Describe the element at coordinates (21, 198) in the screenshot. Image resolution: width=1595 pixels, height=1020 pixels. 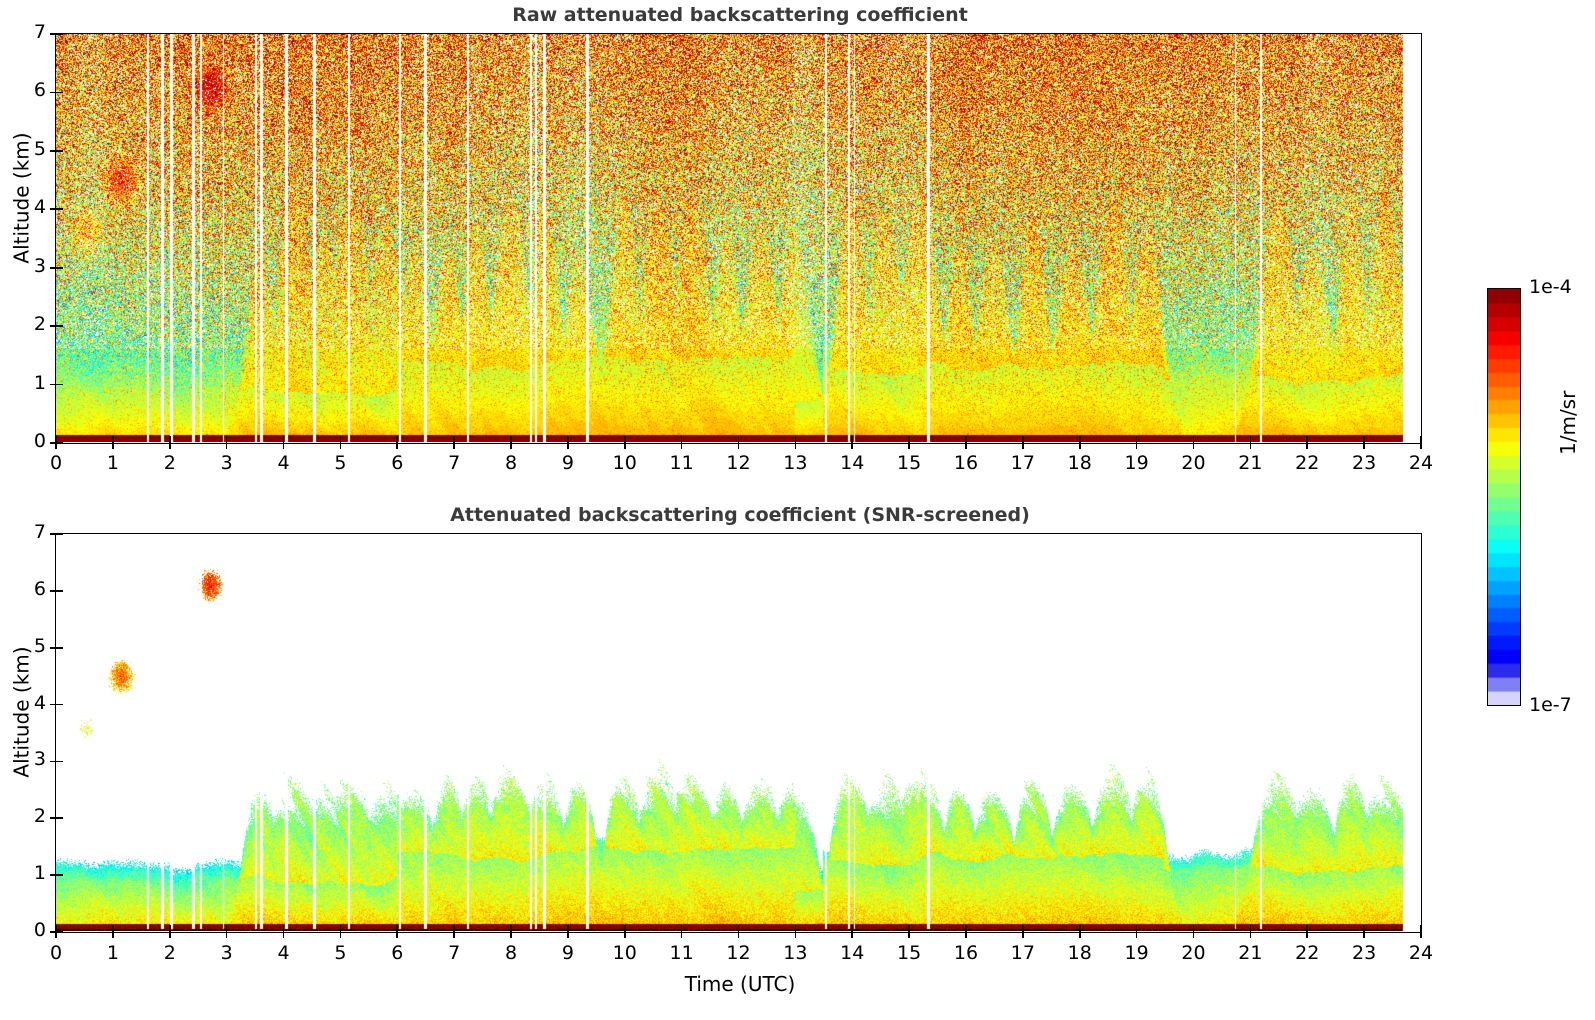
I see `y-axis-label-raw: Altitude (km)` at that location.